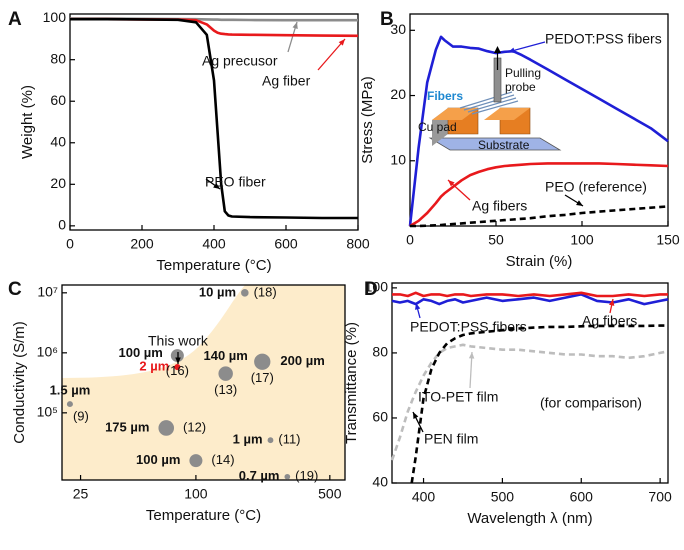 The image size is (684, 550). Describe the element at coordinates (387, 19) in the screenshot. I see `panel-letter: B` at that location.